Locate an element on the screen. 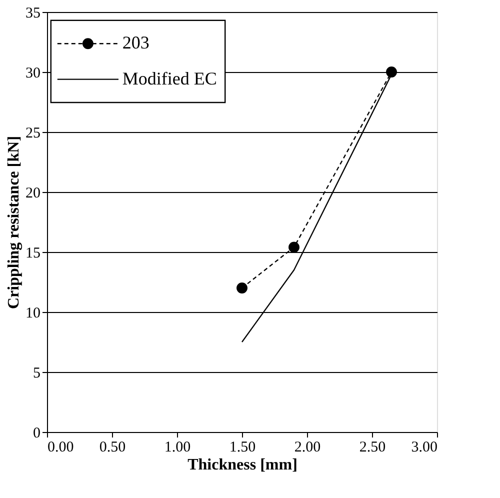 The width and height of the screenshot is (500, 498). x-tick-label: 3.00 is located at coordinates (424, 448).